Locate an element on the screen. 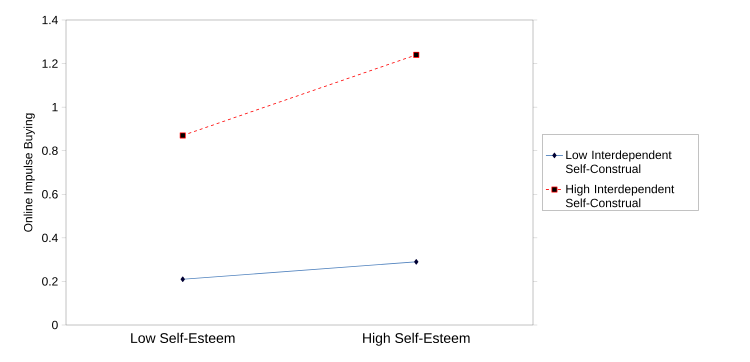 The width and height of the screenshot is (750, 362). y-tick-label: 0 is located at coordinates (55, 325).